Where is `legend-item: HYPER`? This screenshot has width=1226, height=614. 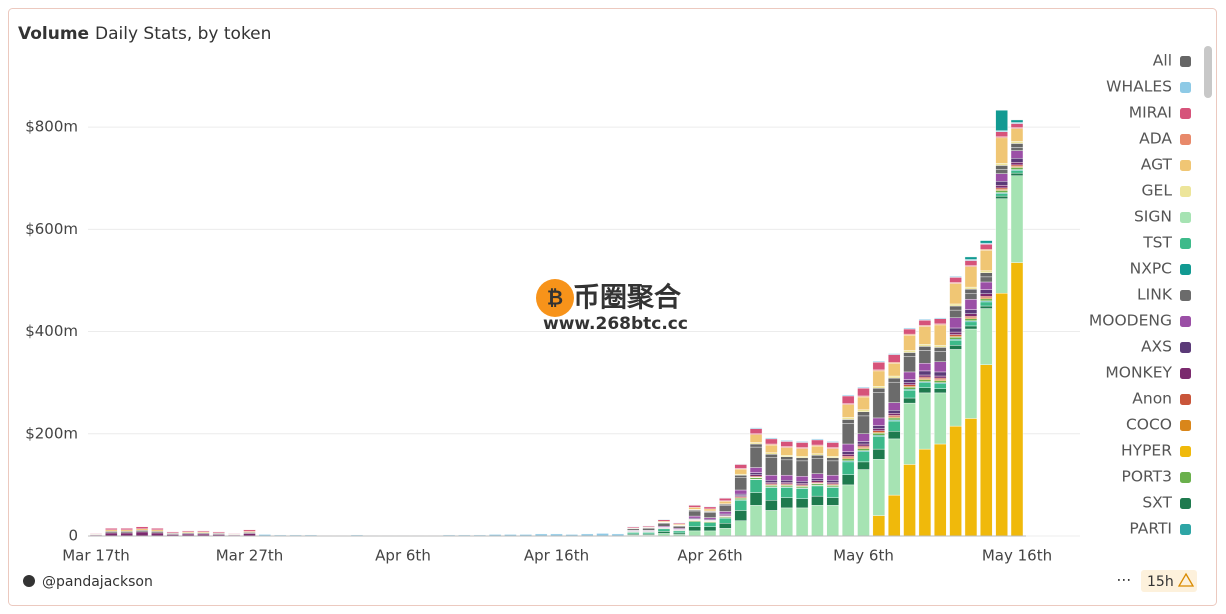
legend-item: HYPER is located at coordinates (1156, 451).